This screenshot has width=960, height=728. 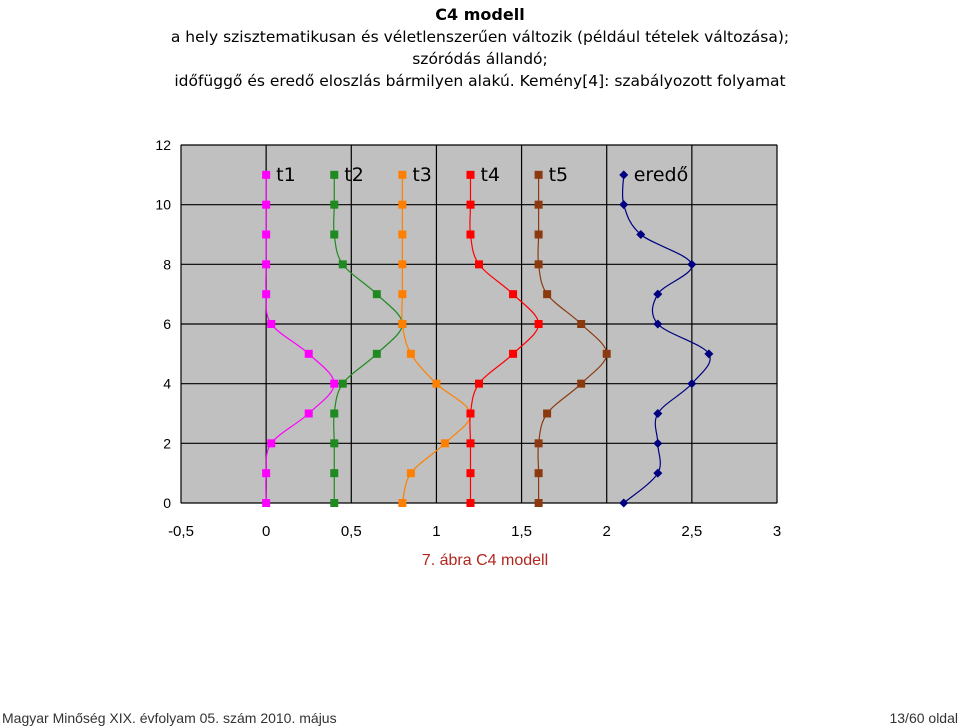 I want to click on x-tick-label: 0,5, so click(x=351, y=531).